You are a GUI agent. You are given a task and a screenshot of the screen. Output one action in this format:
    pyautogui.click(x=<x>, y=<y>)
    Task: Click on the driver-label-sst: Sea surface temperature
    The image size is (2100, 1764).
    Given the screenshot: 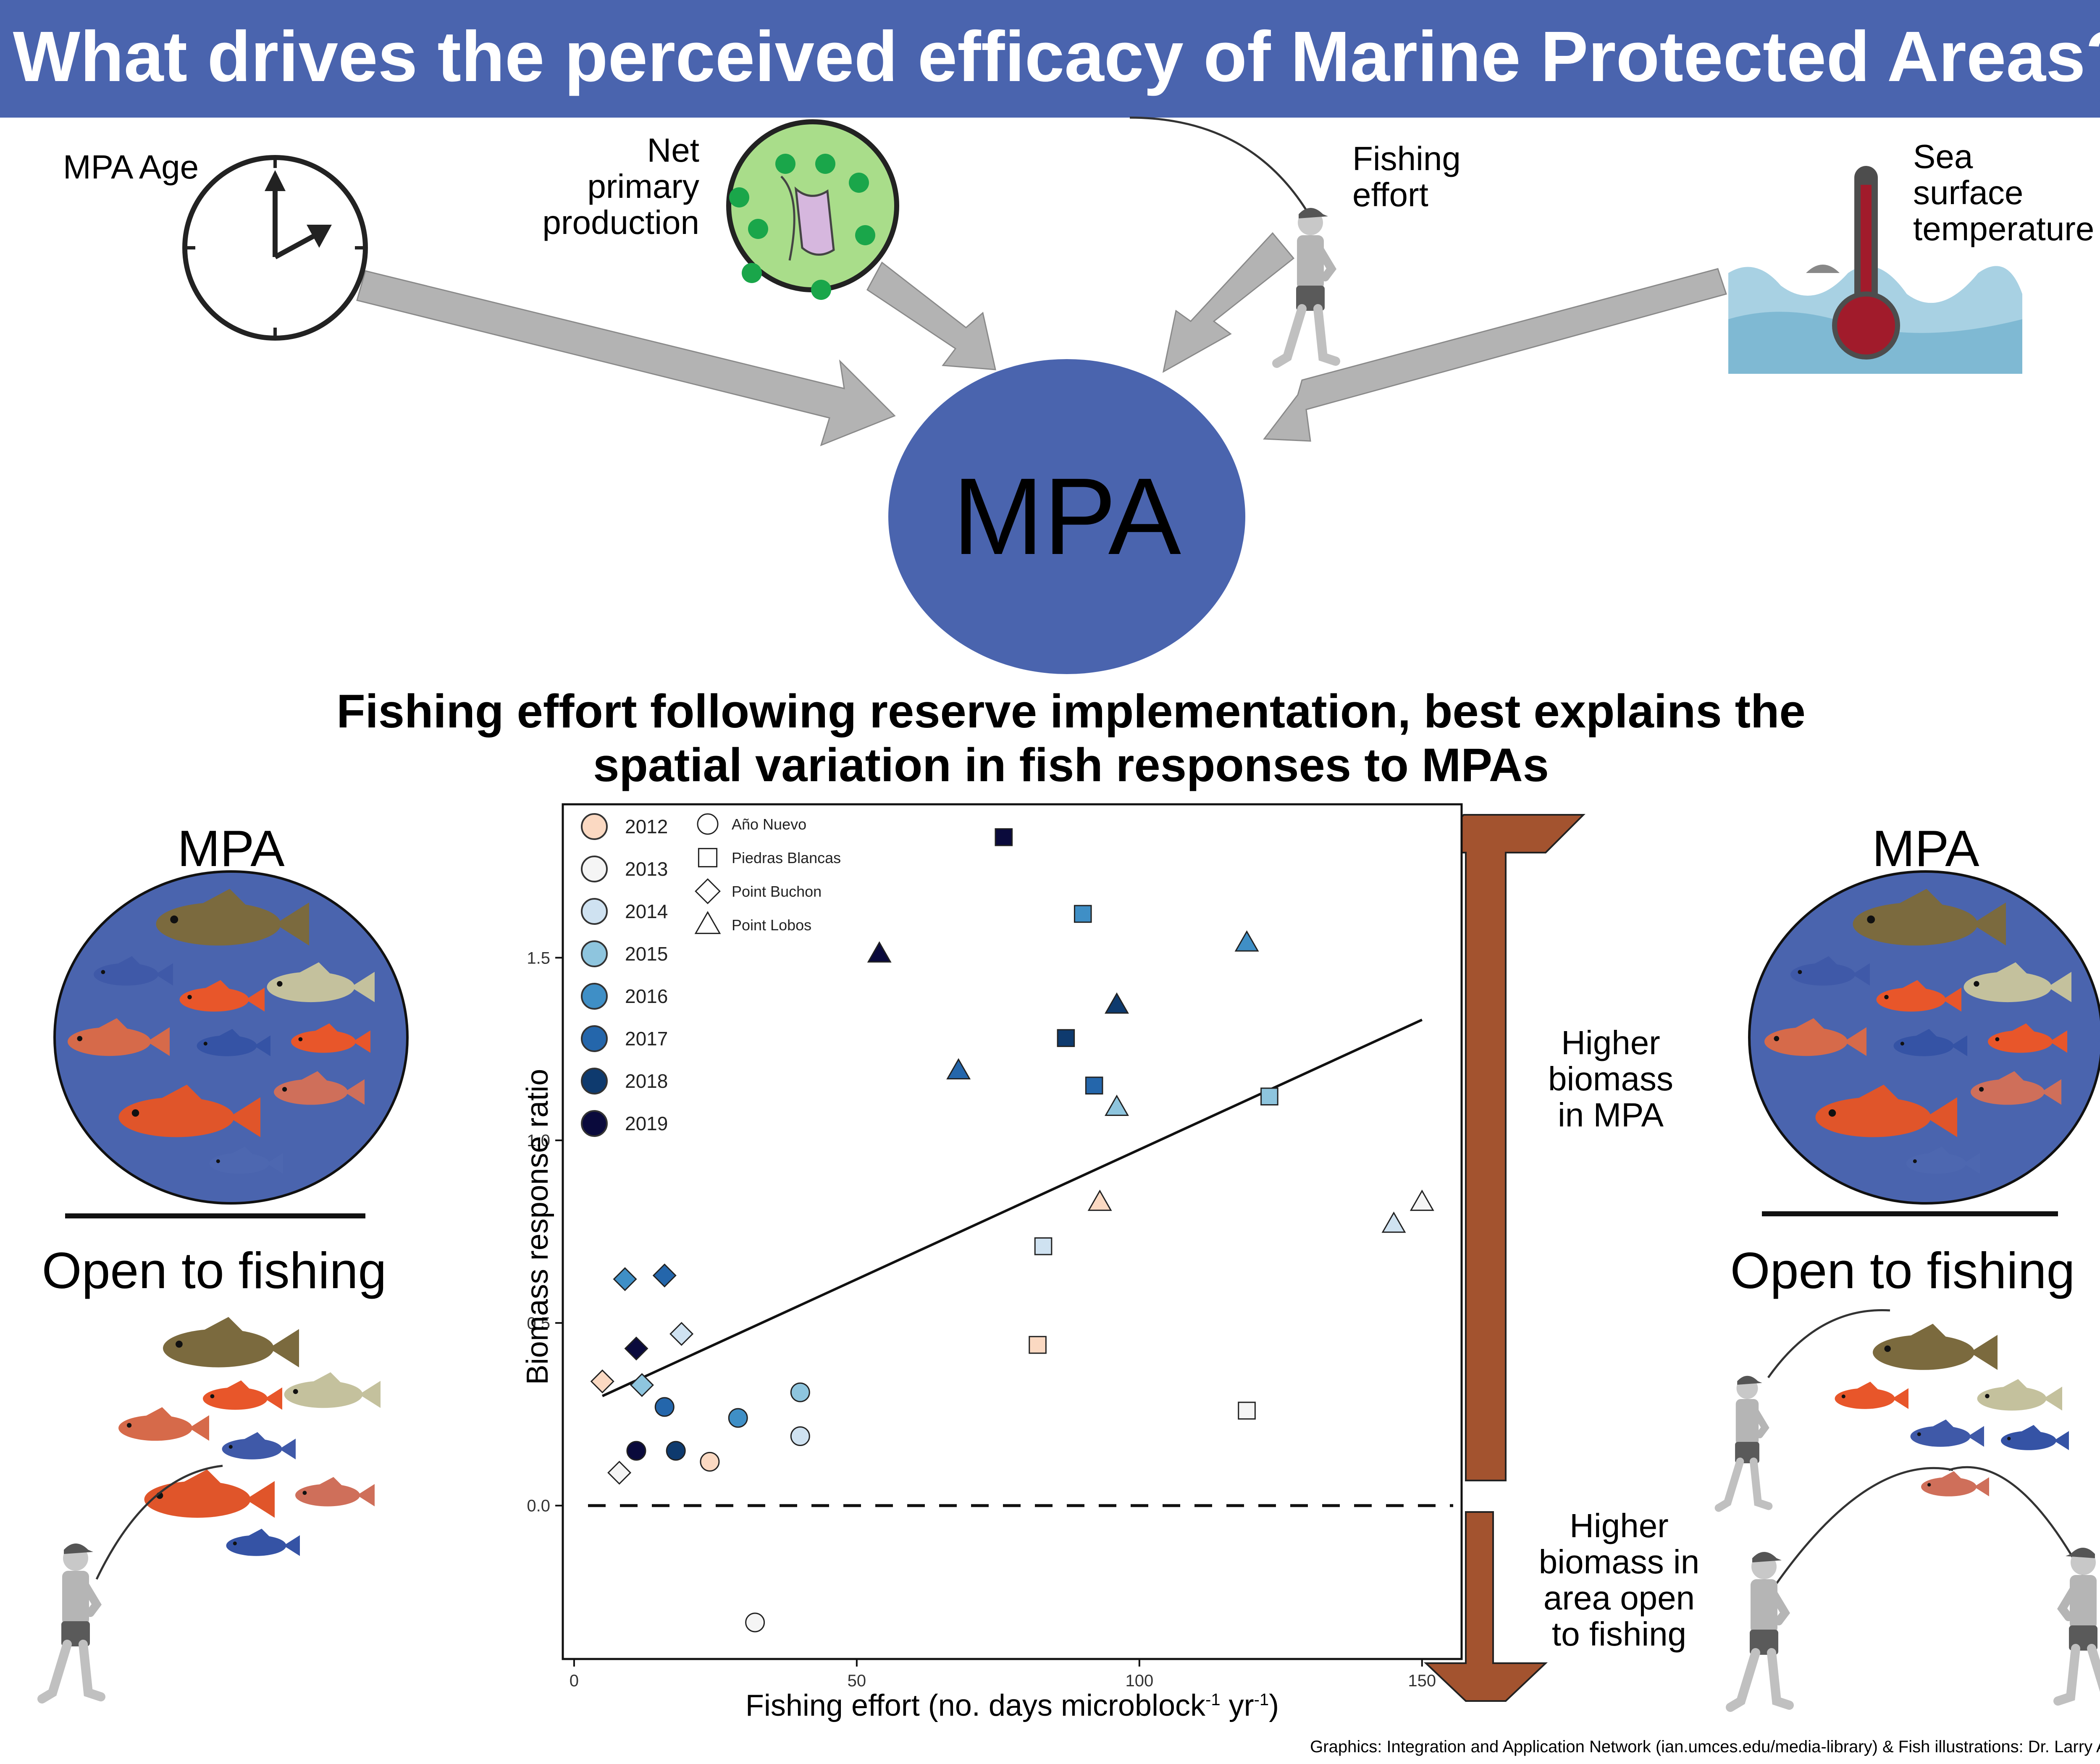 What is the action you would take?
    pyautogui.click(x=2004, y=192)
    